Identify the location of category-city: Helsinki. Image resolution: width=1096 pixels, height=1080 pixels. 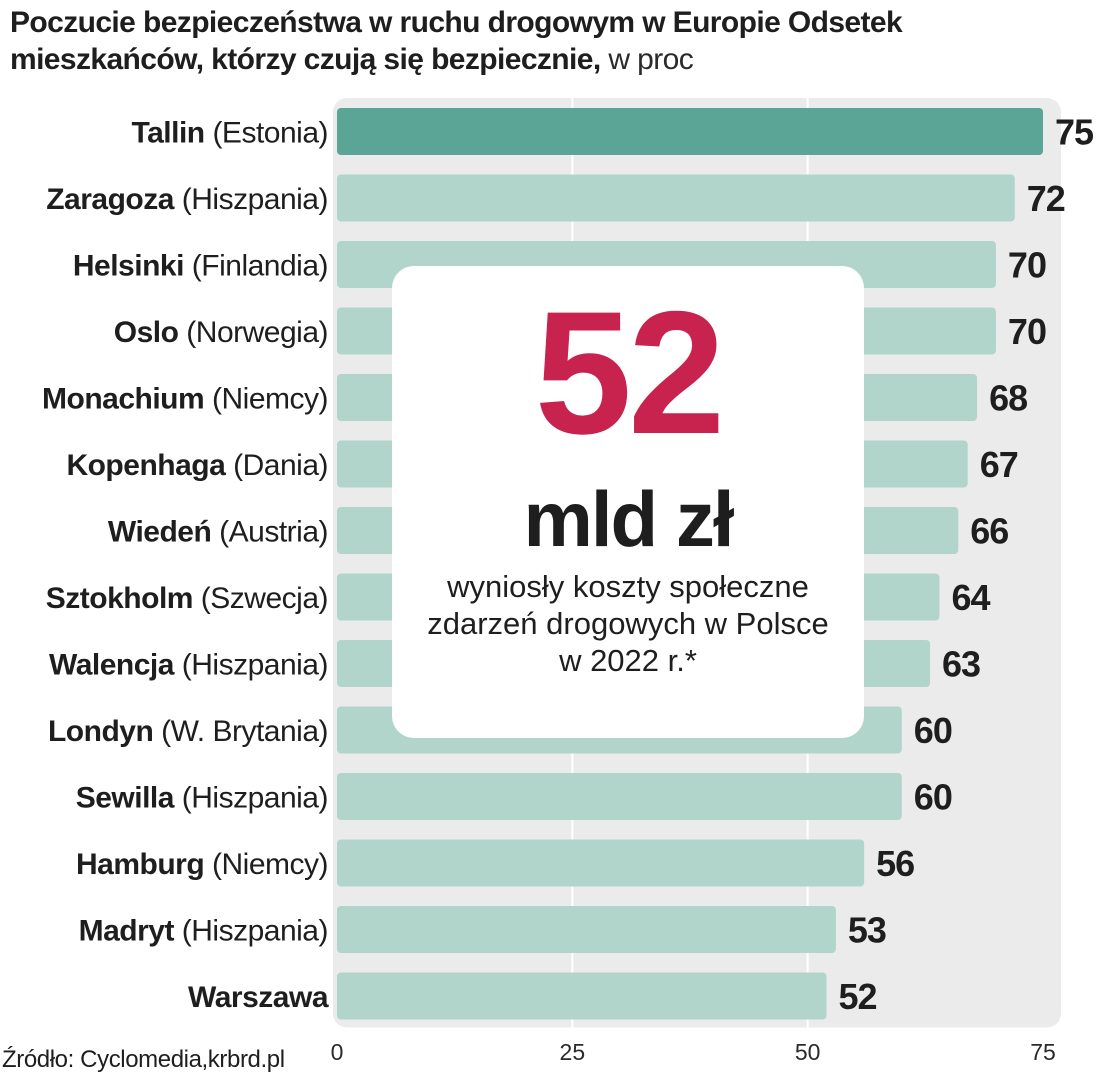
(128, 266).